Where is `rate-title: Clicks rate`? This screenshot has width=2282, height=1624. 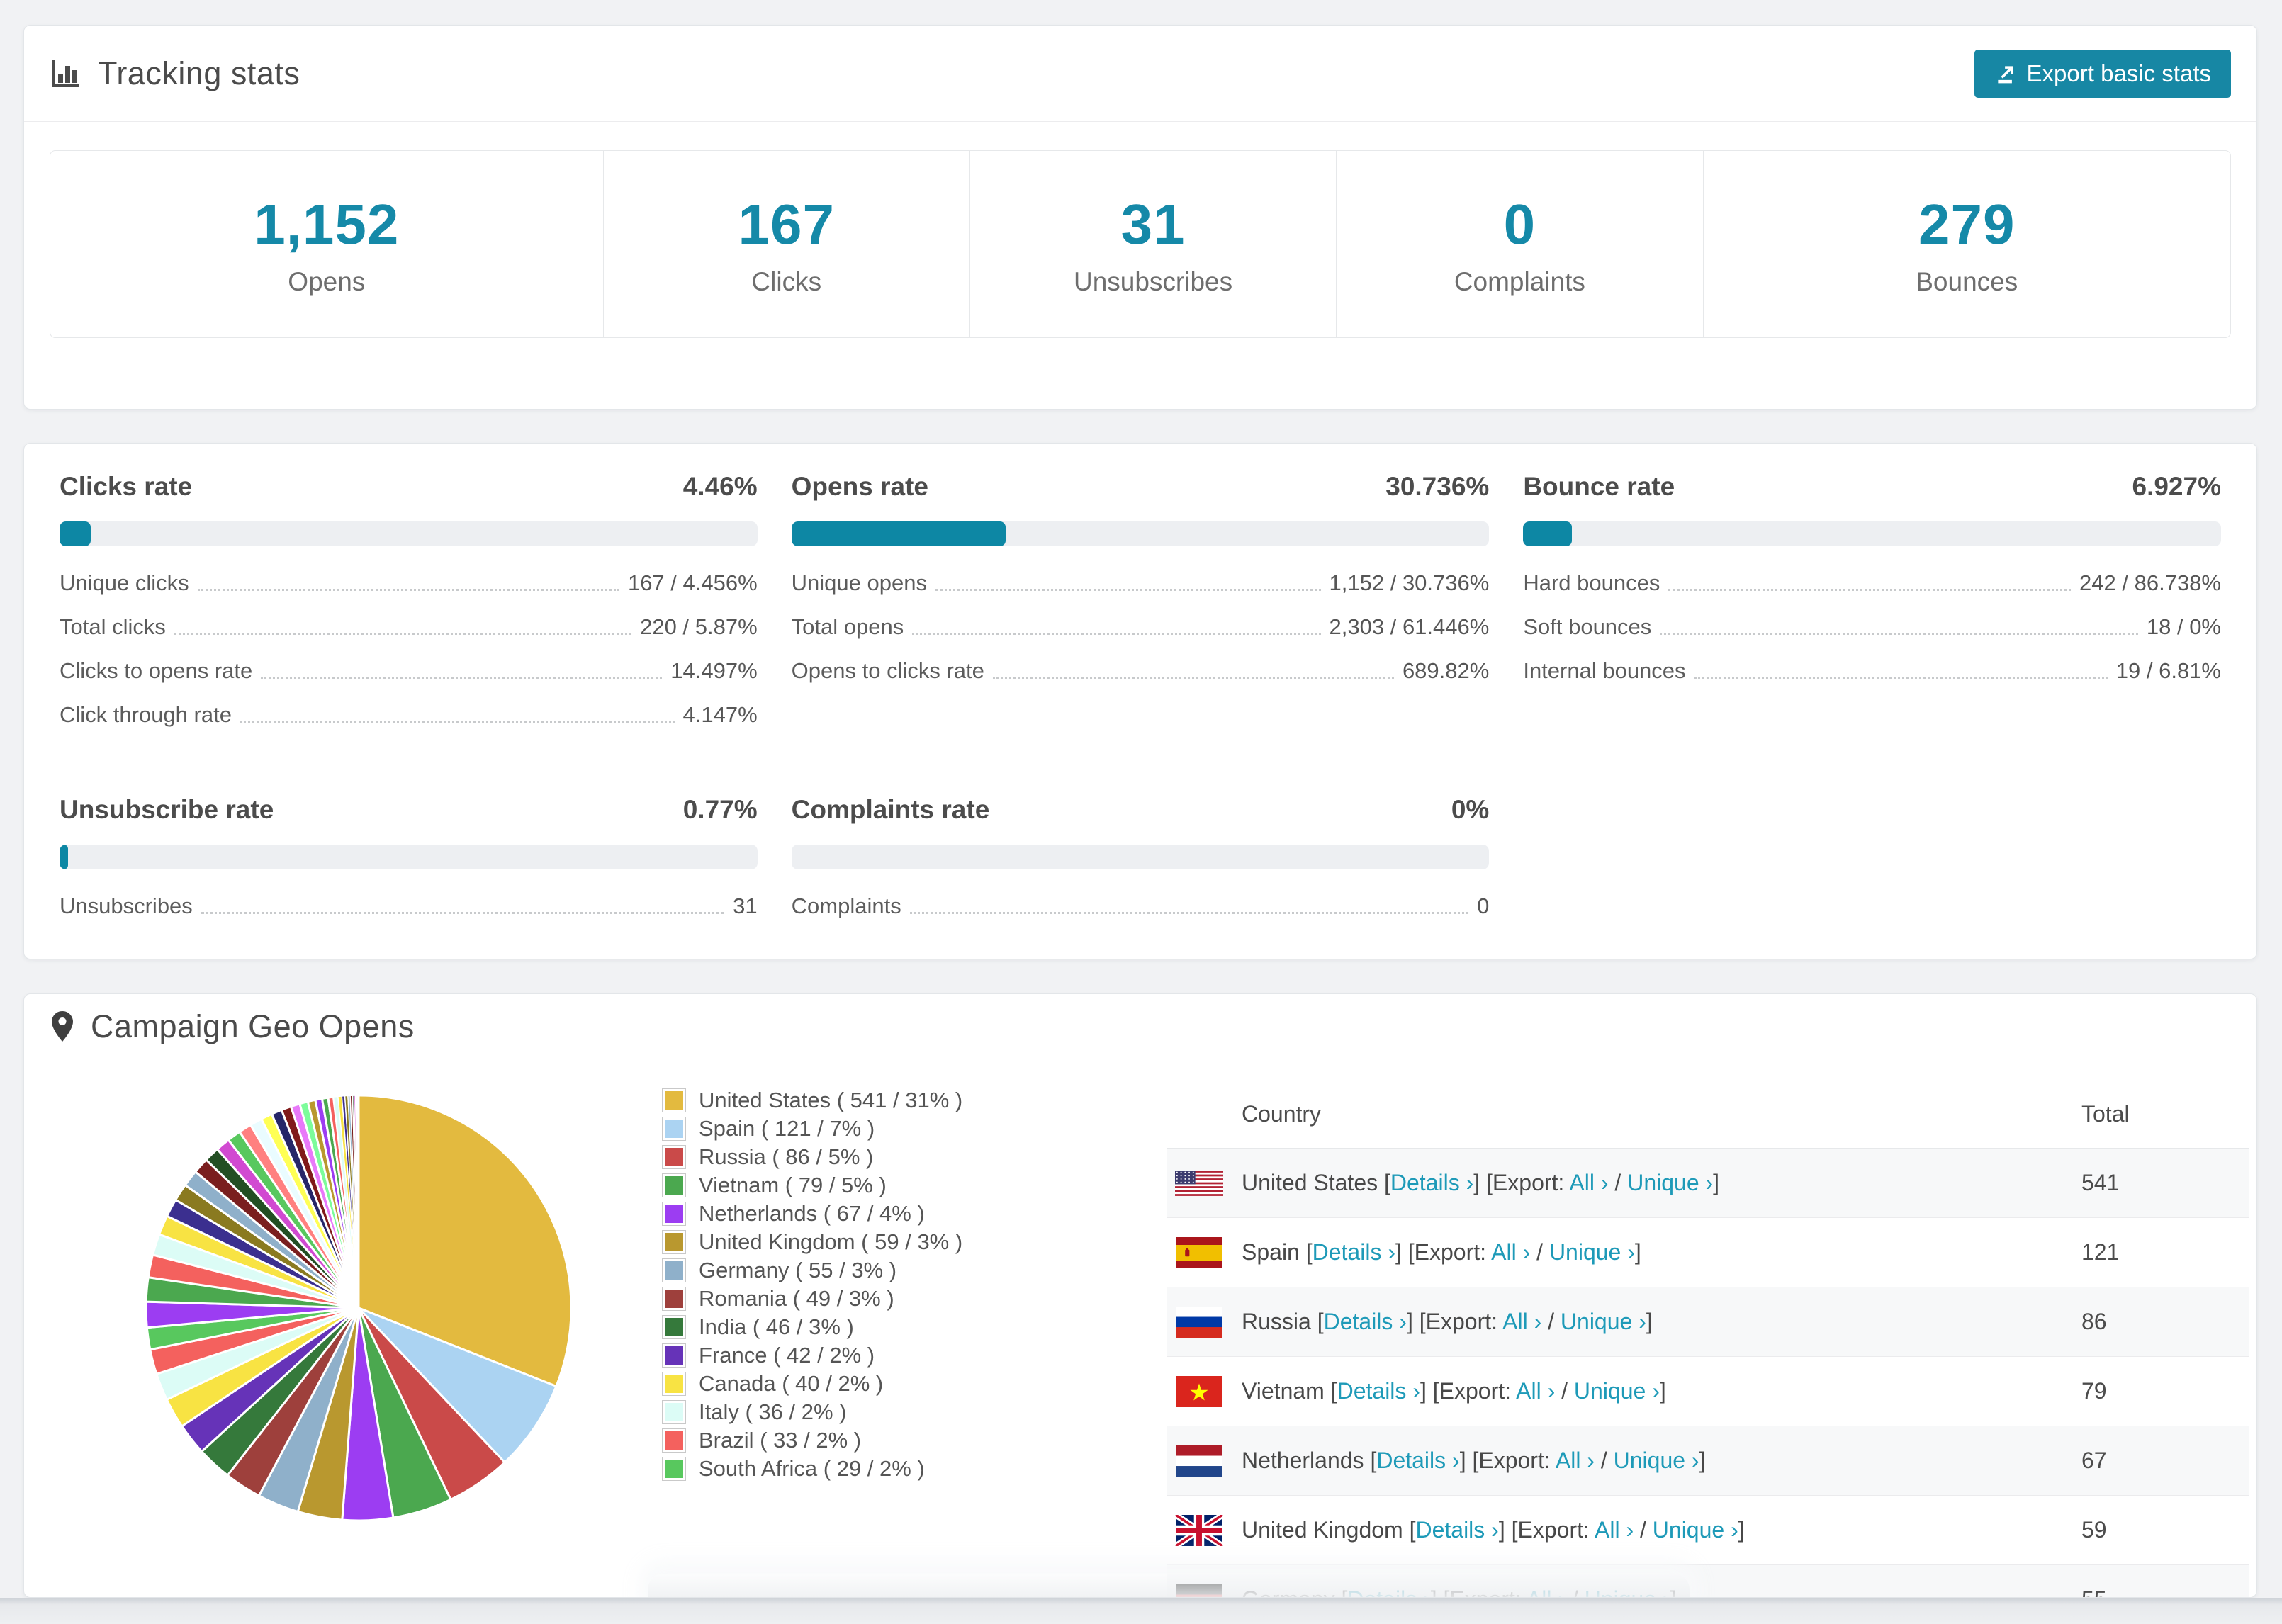 rate-title: Clicks rate is located at coordinates (126, 487).